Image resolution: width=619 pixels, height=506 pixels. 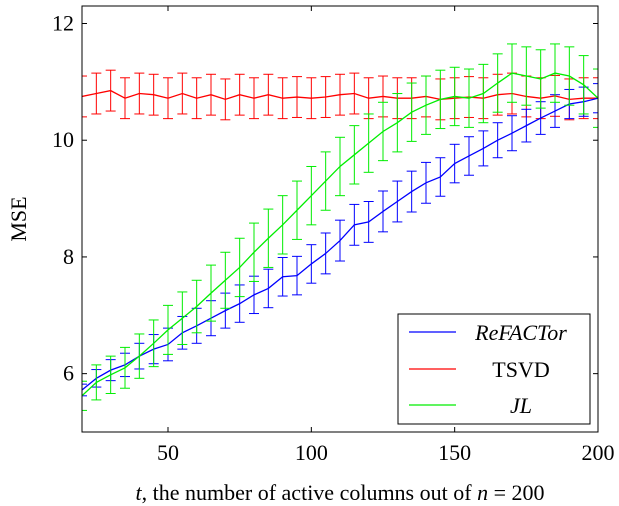 What do you see at coordinates (168, 452) in the screenshot?
I see `x-tick-label: 50` at bounding box center [168, 452].